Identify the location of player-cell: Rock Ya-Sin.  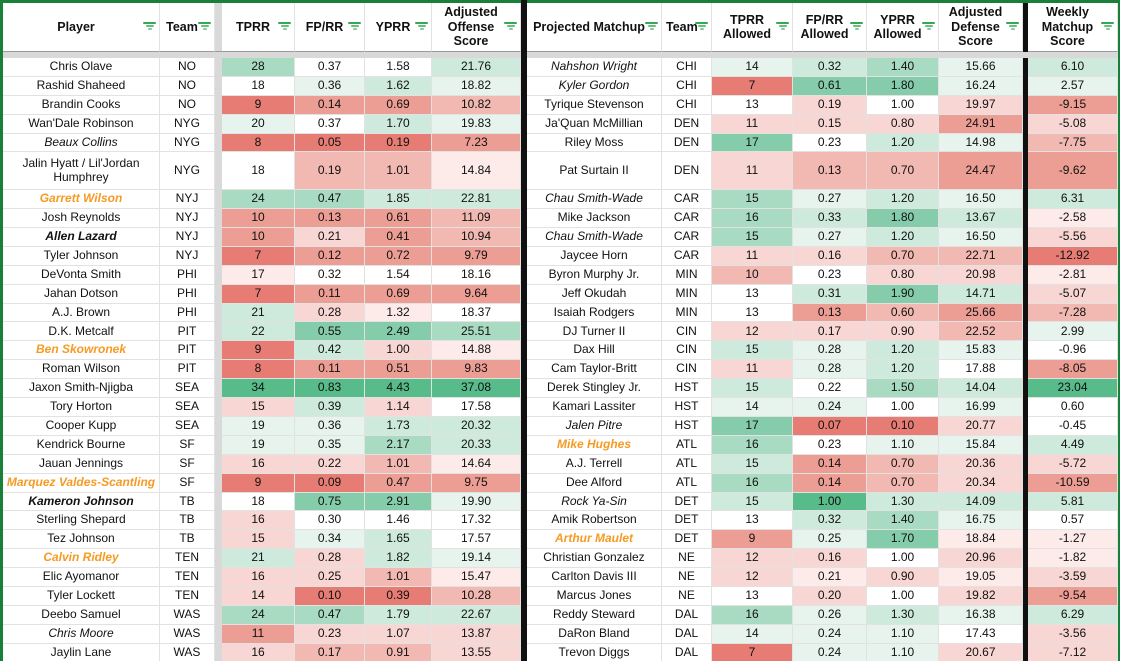
(594, 502).